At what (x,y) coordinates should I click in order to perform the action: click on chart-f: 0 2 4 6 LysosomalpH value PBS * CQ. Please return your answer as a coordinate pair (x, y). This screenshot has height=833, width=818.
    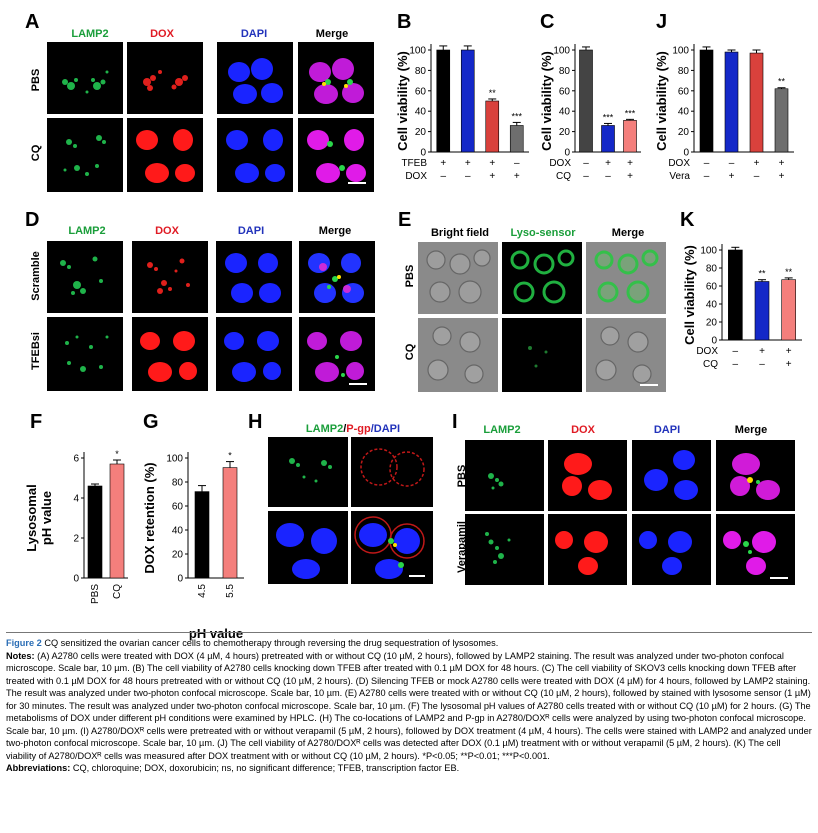
    Looking at the image, I should click on (76, 526).